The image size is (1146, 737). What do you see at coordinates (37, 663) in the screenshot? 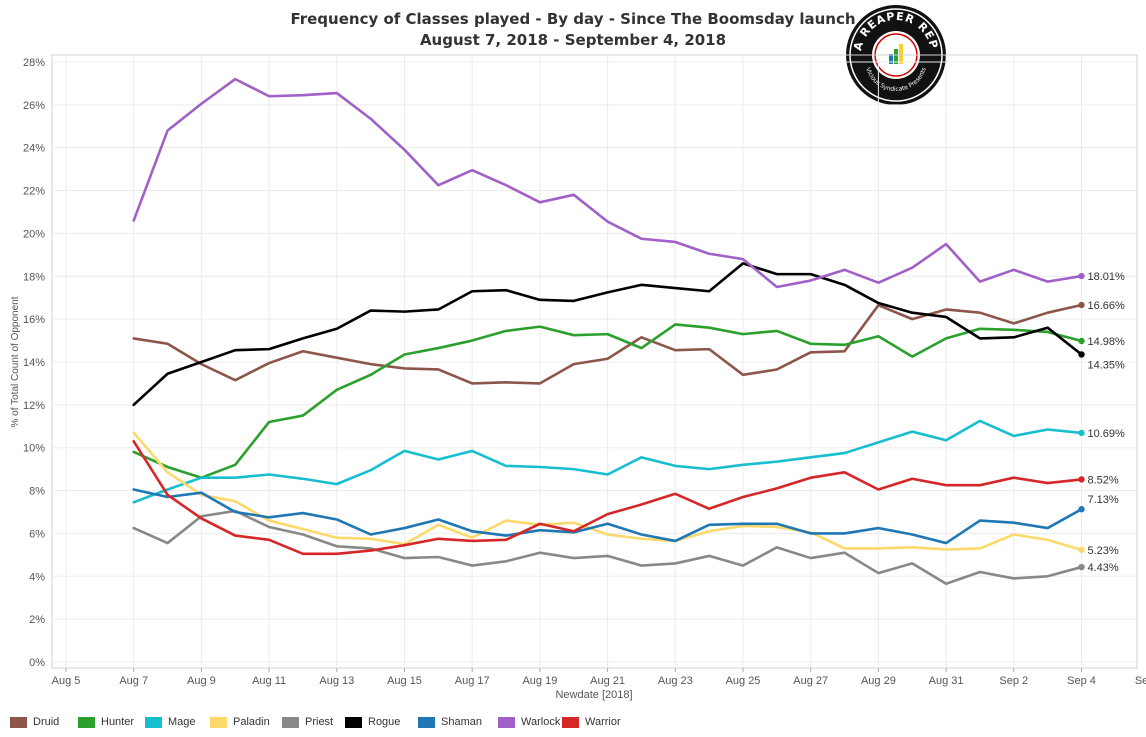
I see `y-tick-label: 0%` at bounding box center [37, 663].